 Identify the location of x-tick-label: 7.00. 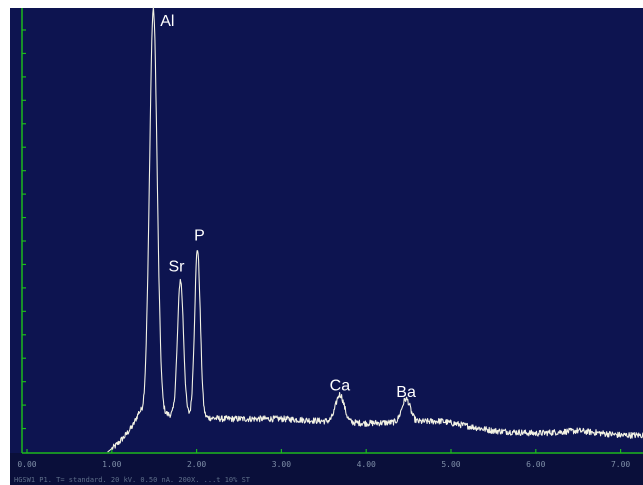
(620, 464).